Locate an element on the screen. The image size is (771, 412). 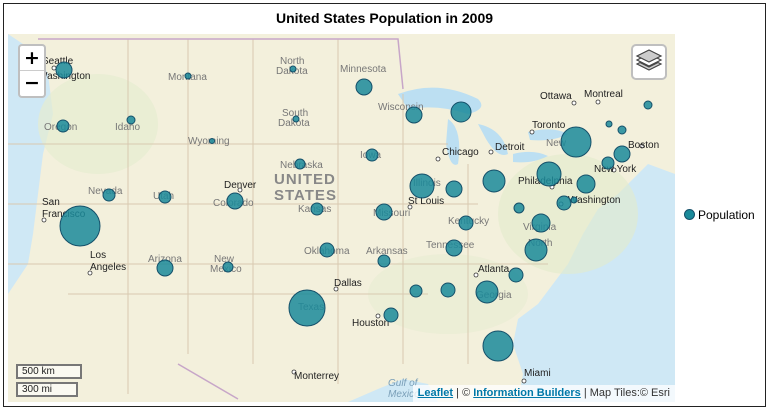
bubble-new-mexico is located at coordinates (228, 267).